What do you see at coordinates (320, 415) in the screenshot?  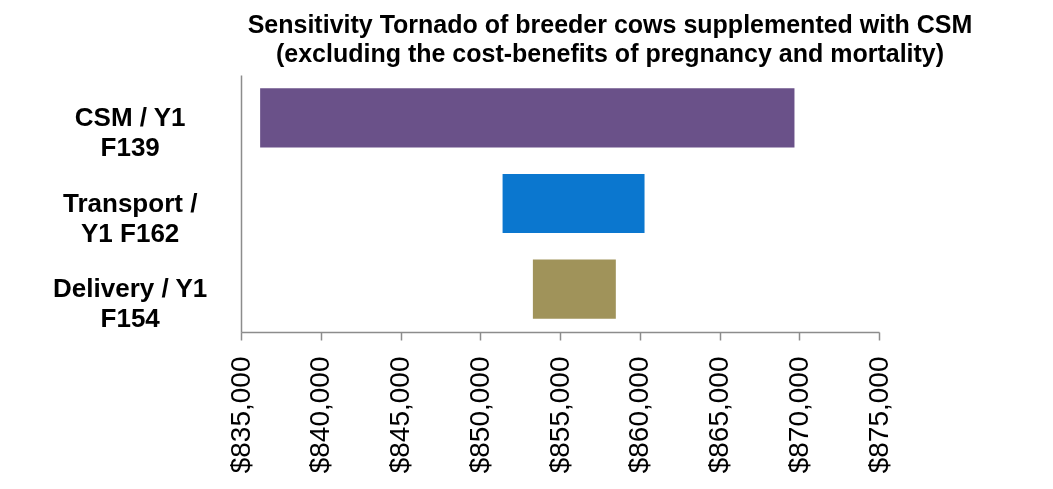 I see `x-tick-label: $840,000` at bounding box center [320, 415].